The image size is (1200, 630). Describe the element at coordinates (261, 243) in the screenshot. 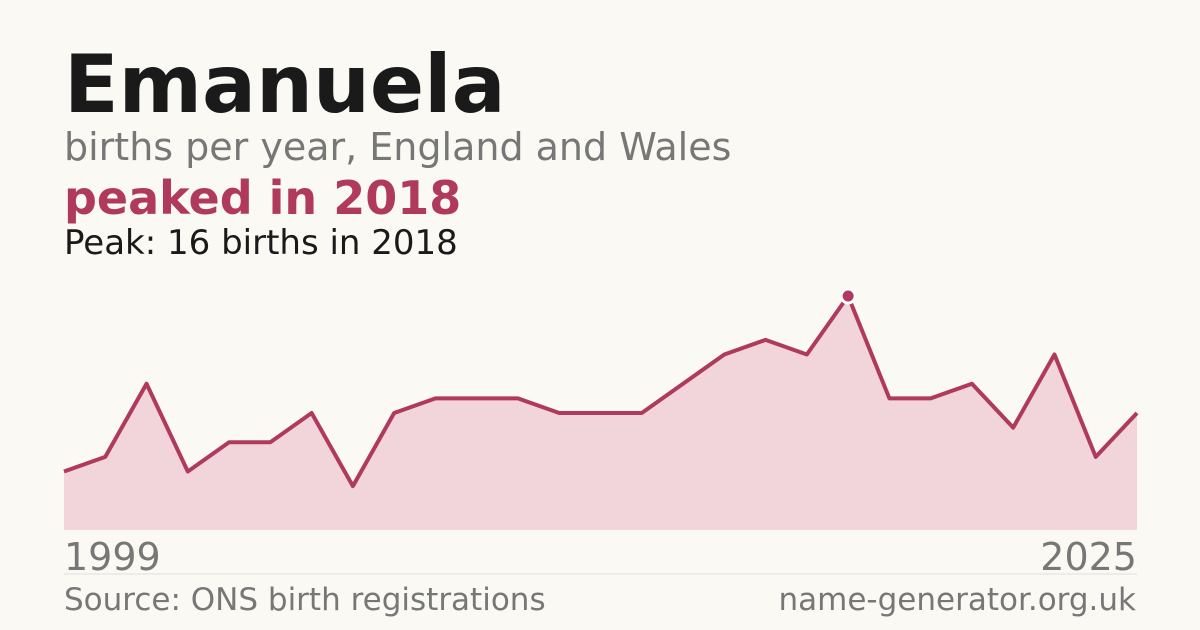

I see `peak-note: Peak: 16 births in 2018` at that location.